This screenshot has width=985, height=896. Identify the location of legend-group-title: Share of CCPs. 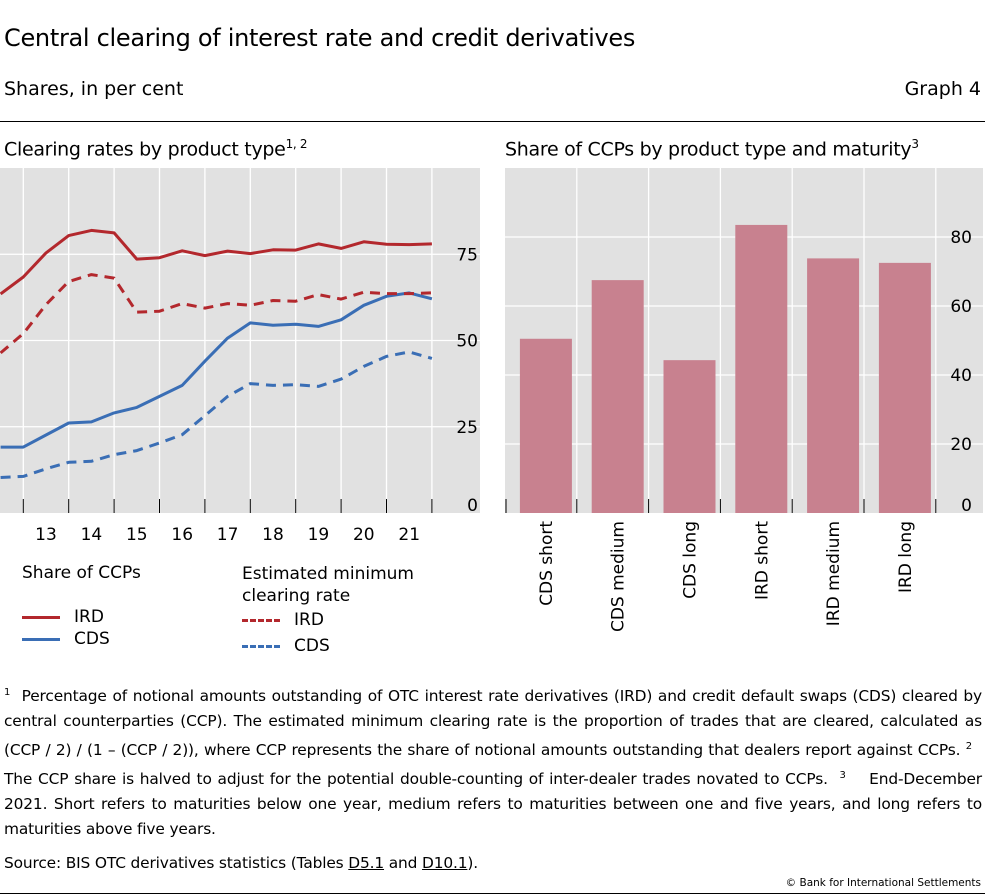
(81, 573).